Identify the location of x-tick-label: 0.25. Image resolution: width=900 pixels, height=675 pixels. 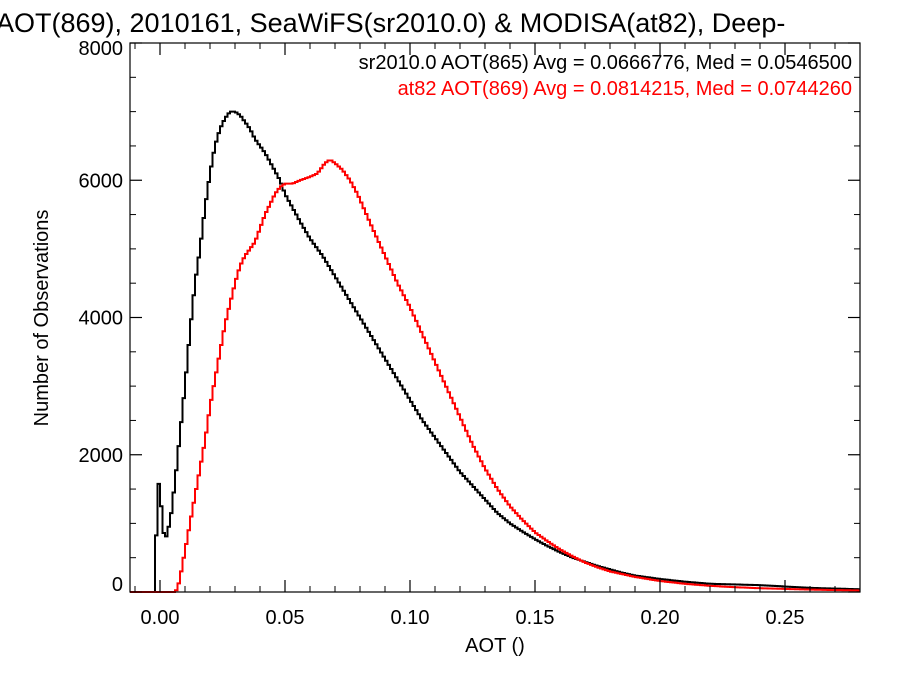
(785, 618).